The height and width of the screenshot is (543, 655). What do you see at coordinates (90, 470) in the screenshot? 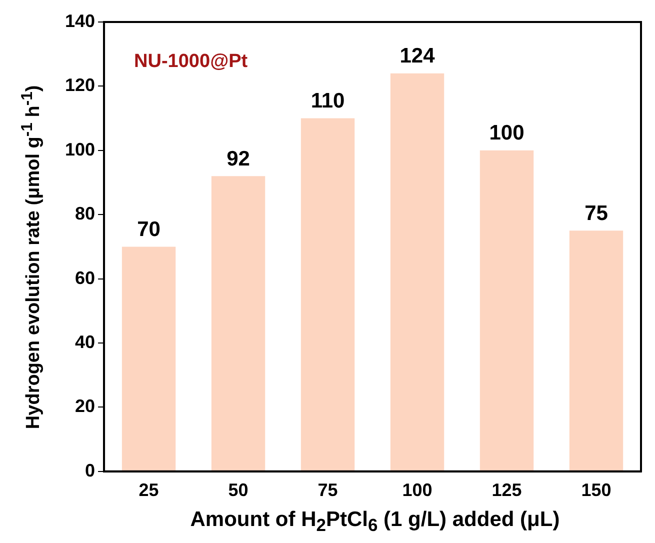
I see `y-tick-label: 0` at bounding box center [90, 470].